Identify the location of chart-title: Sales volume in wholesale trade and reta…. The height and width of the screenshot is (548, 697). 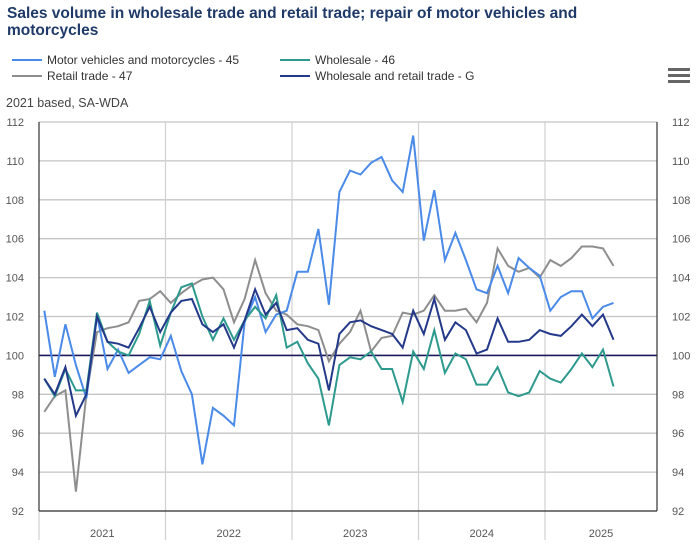
(292, 22).